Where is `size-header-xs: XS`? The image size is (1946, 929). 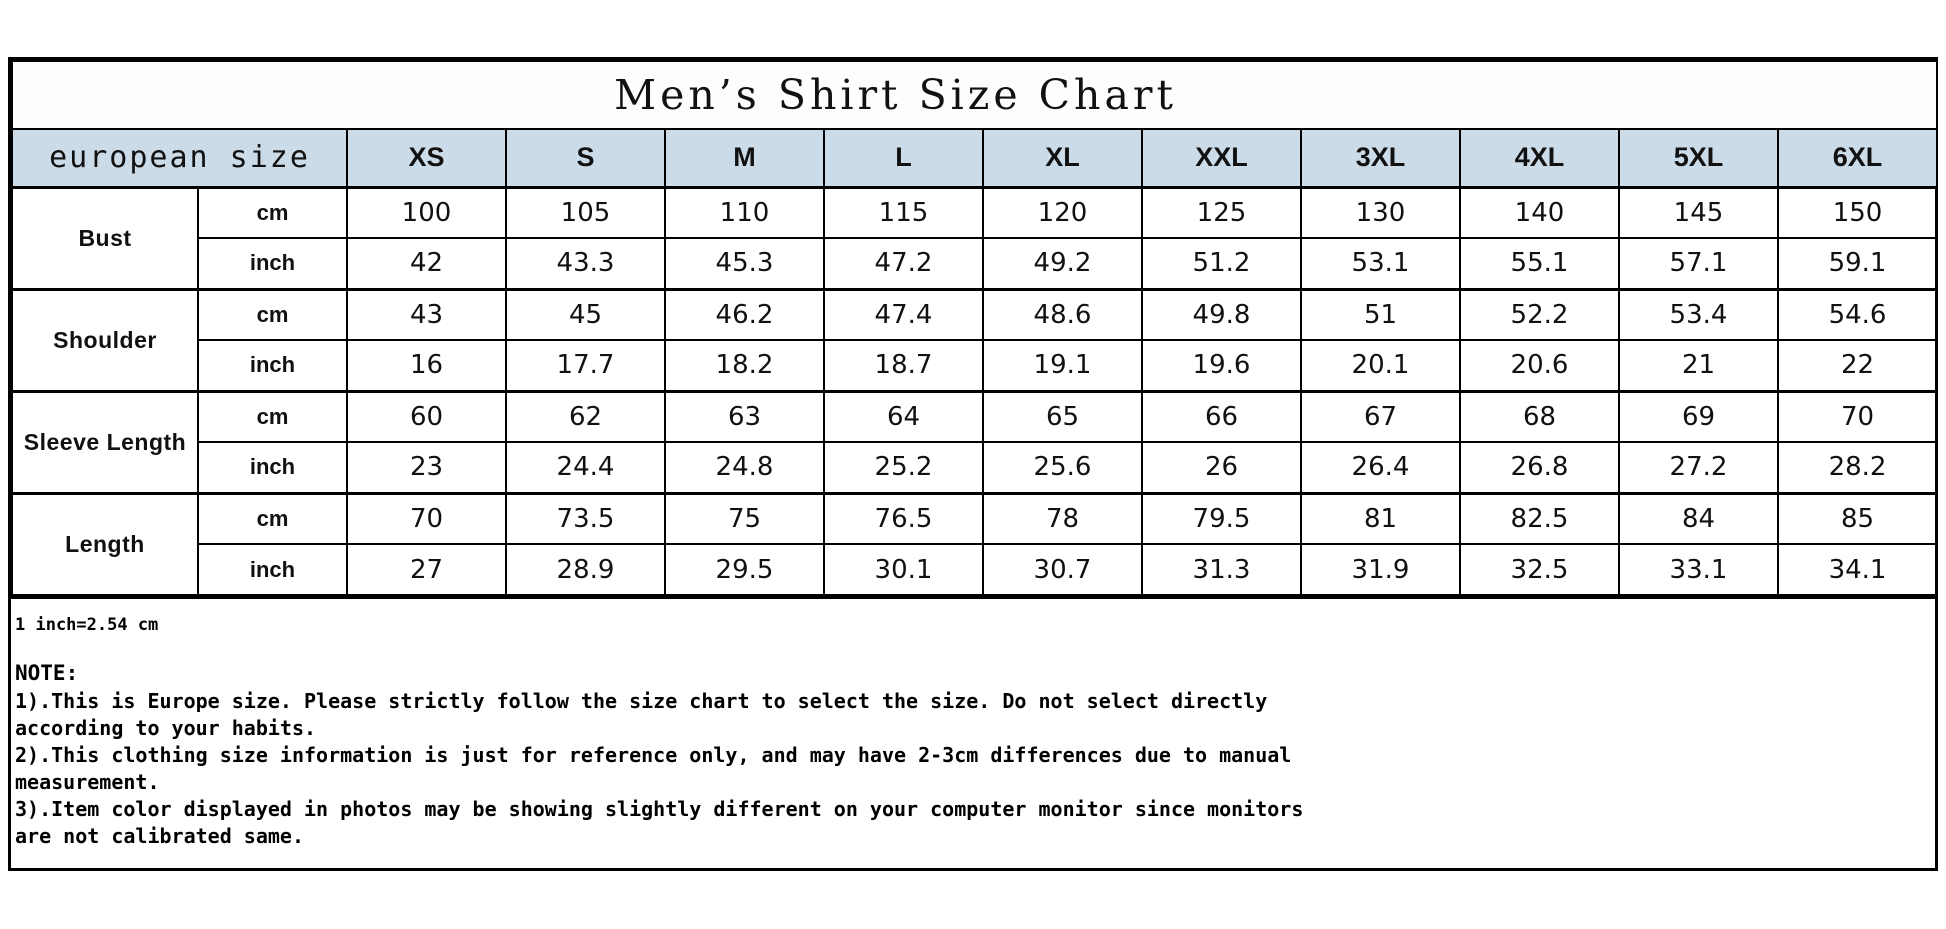
size-header-xs: XS is located at coordinates (426, 158).